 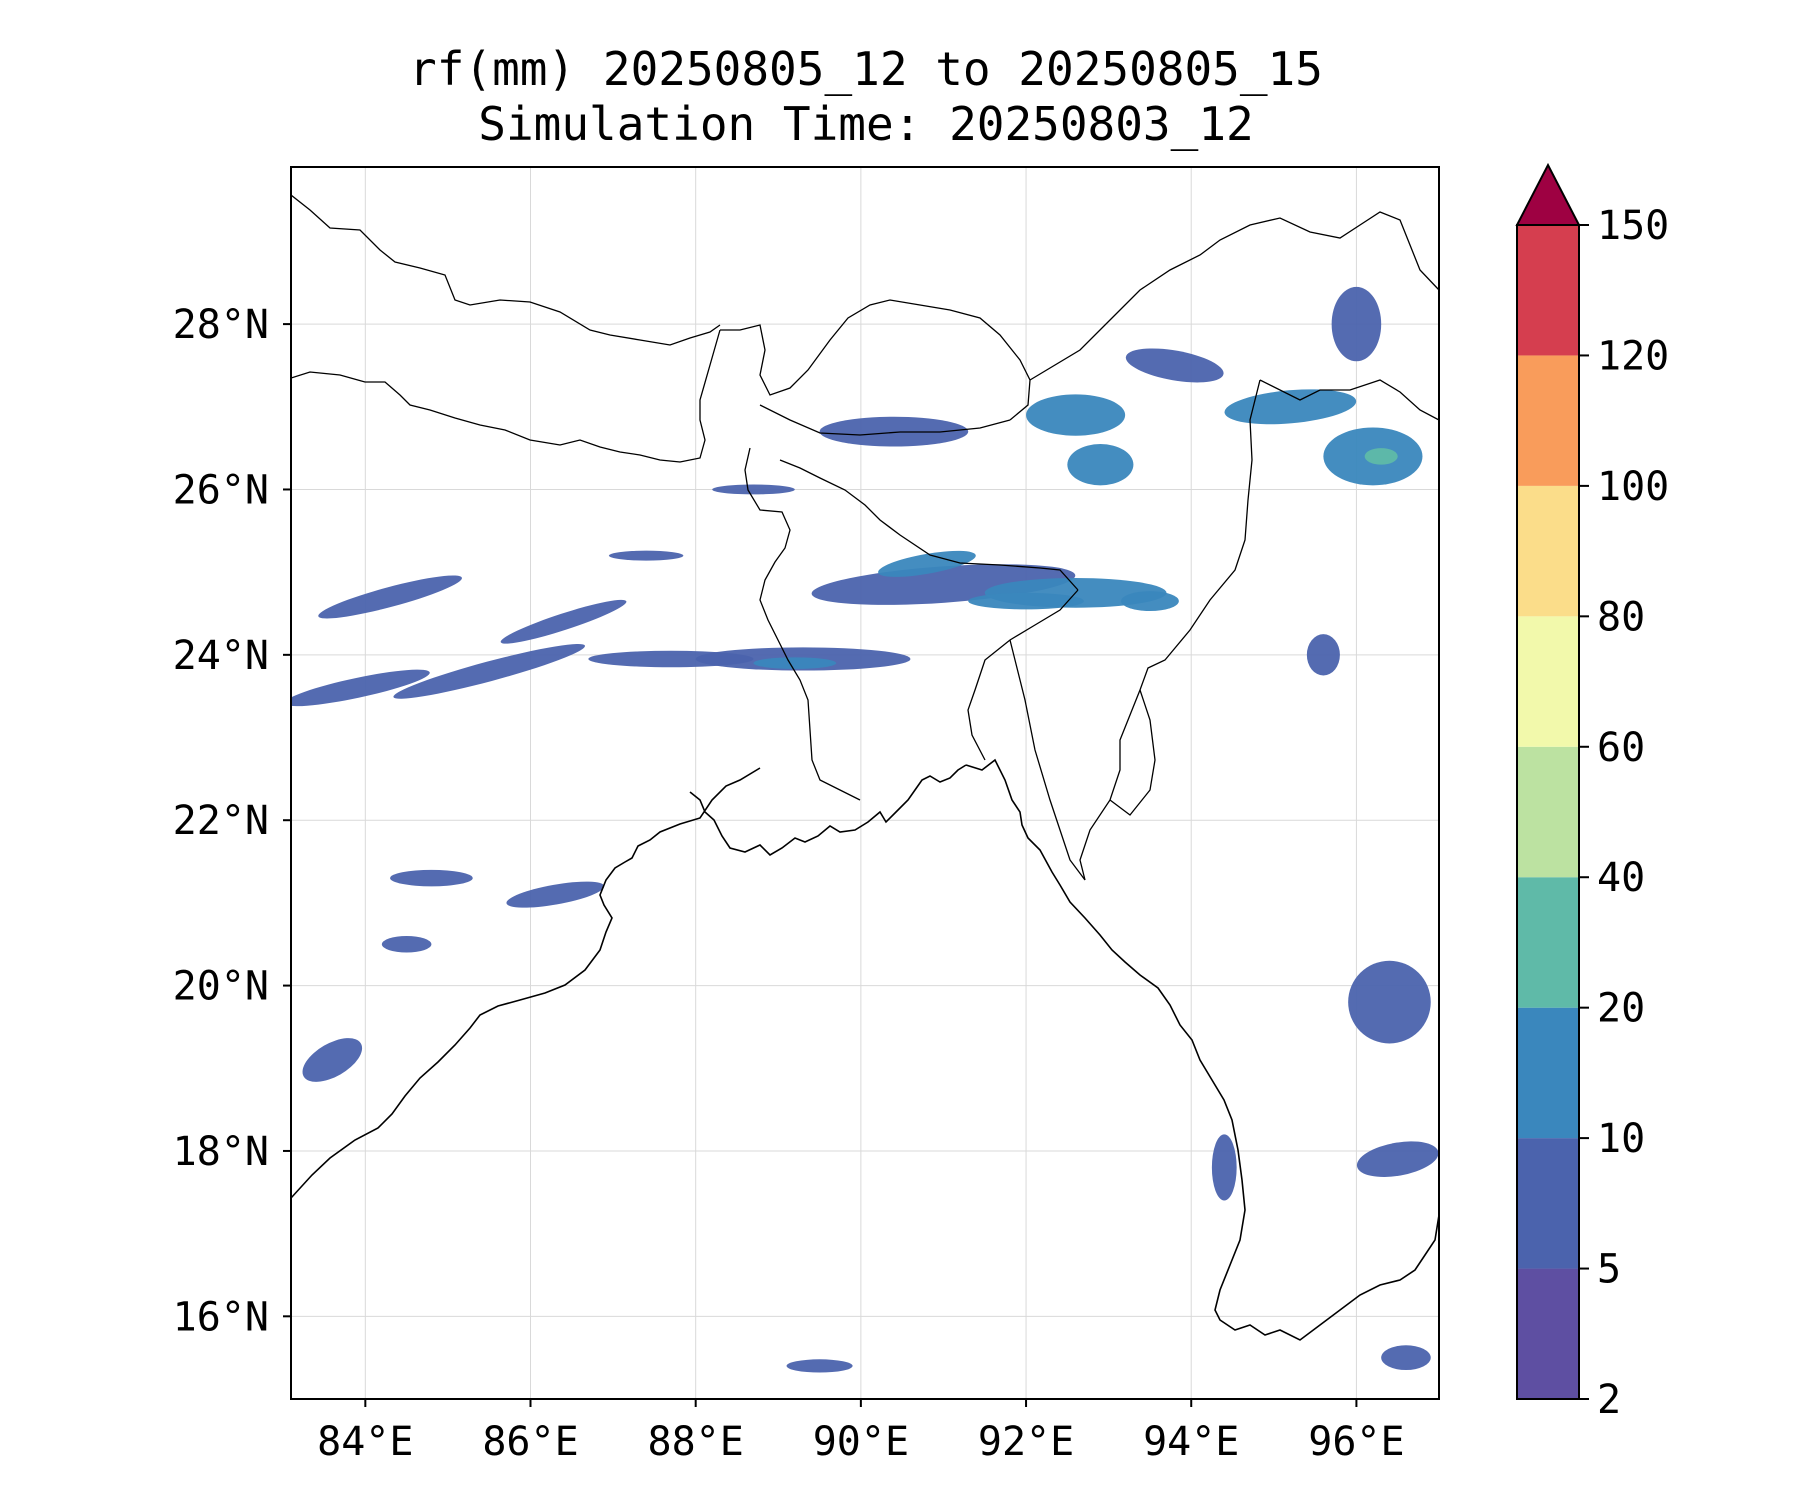 What do you see at coordinates (1621, 1139) in the screenshot?
I see `colorbar-tick-label: 10` at bounding box center [1621, 1139].